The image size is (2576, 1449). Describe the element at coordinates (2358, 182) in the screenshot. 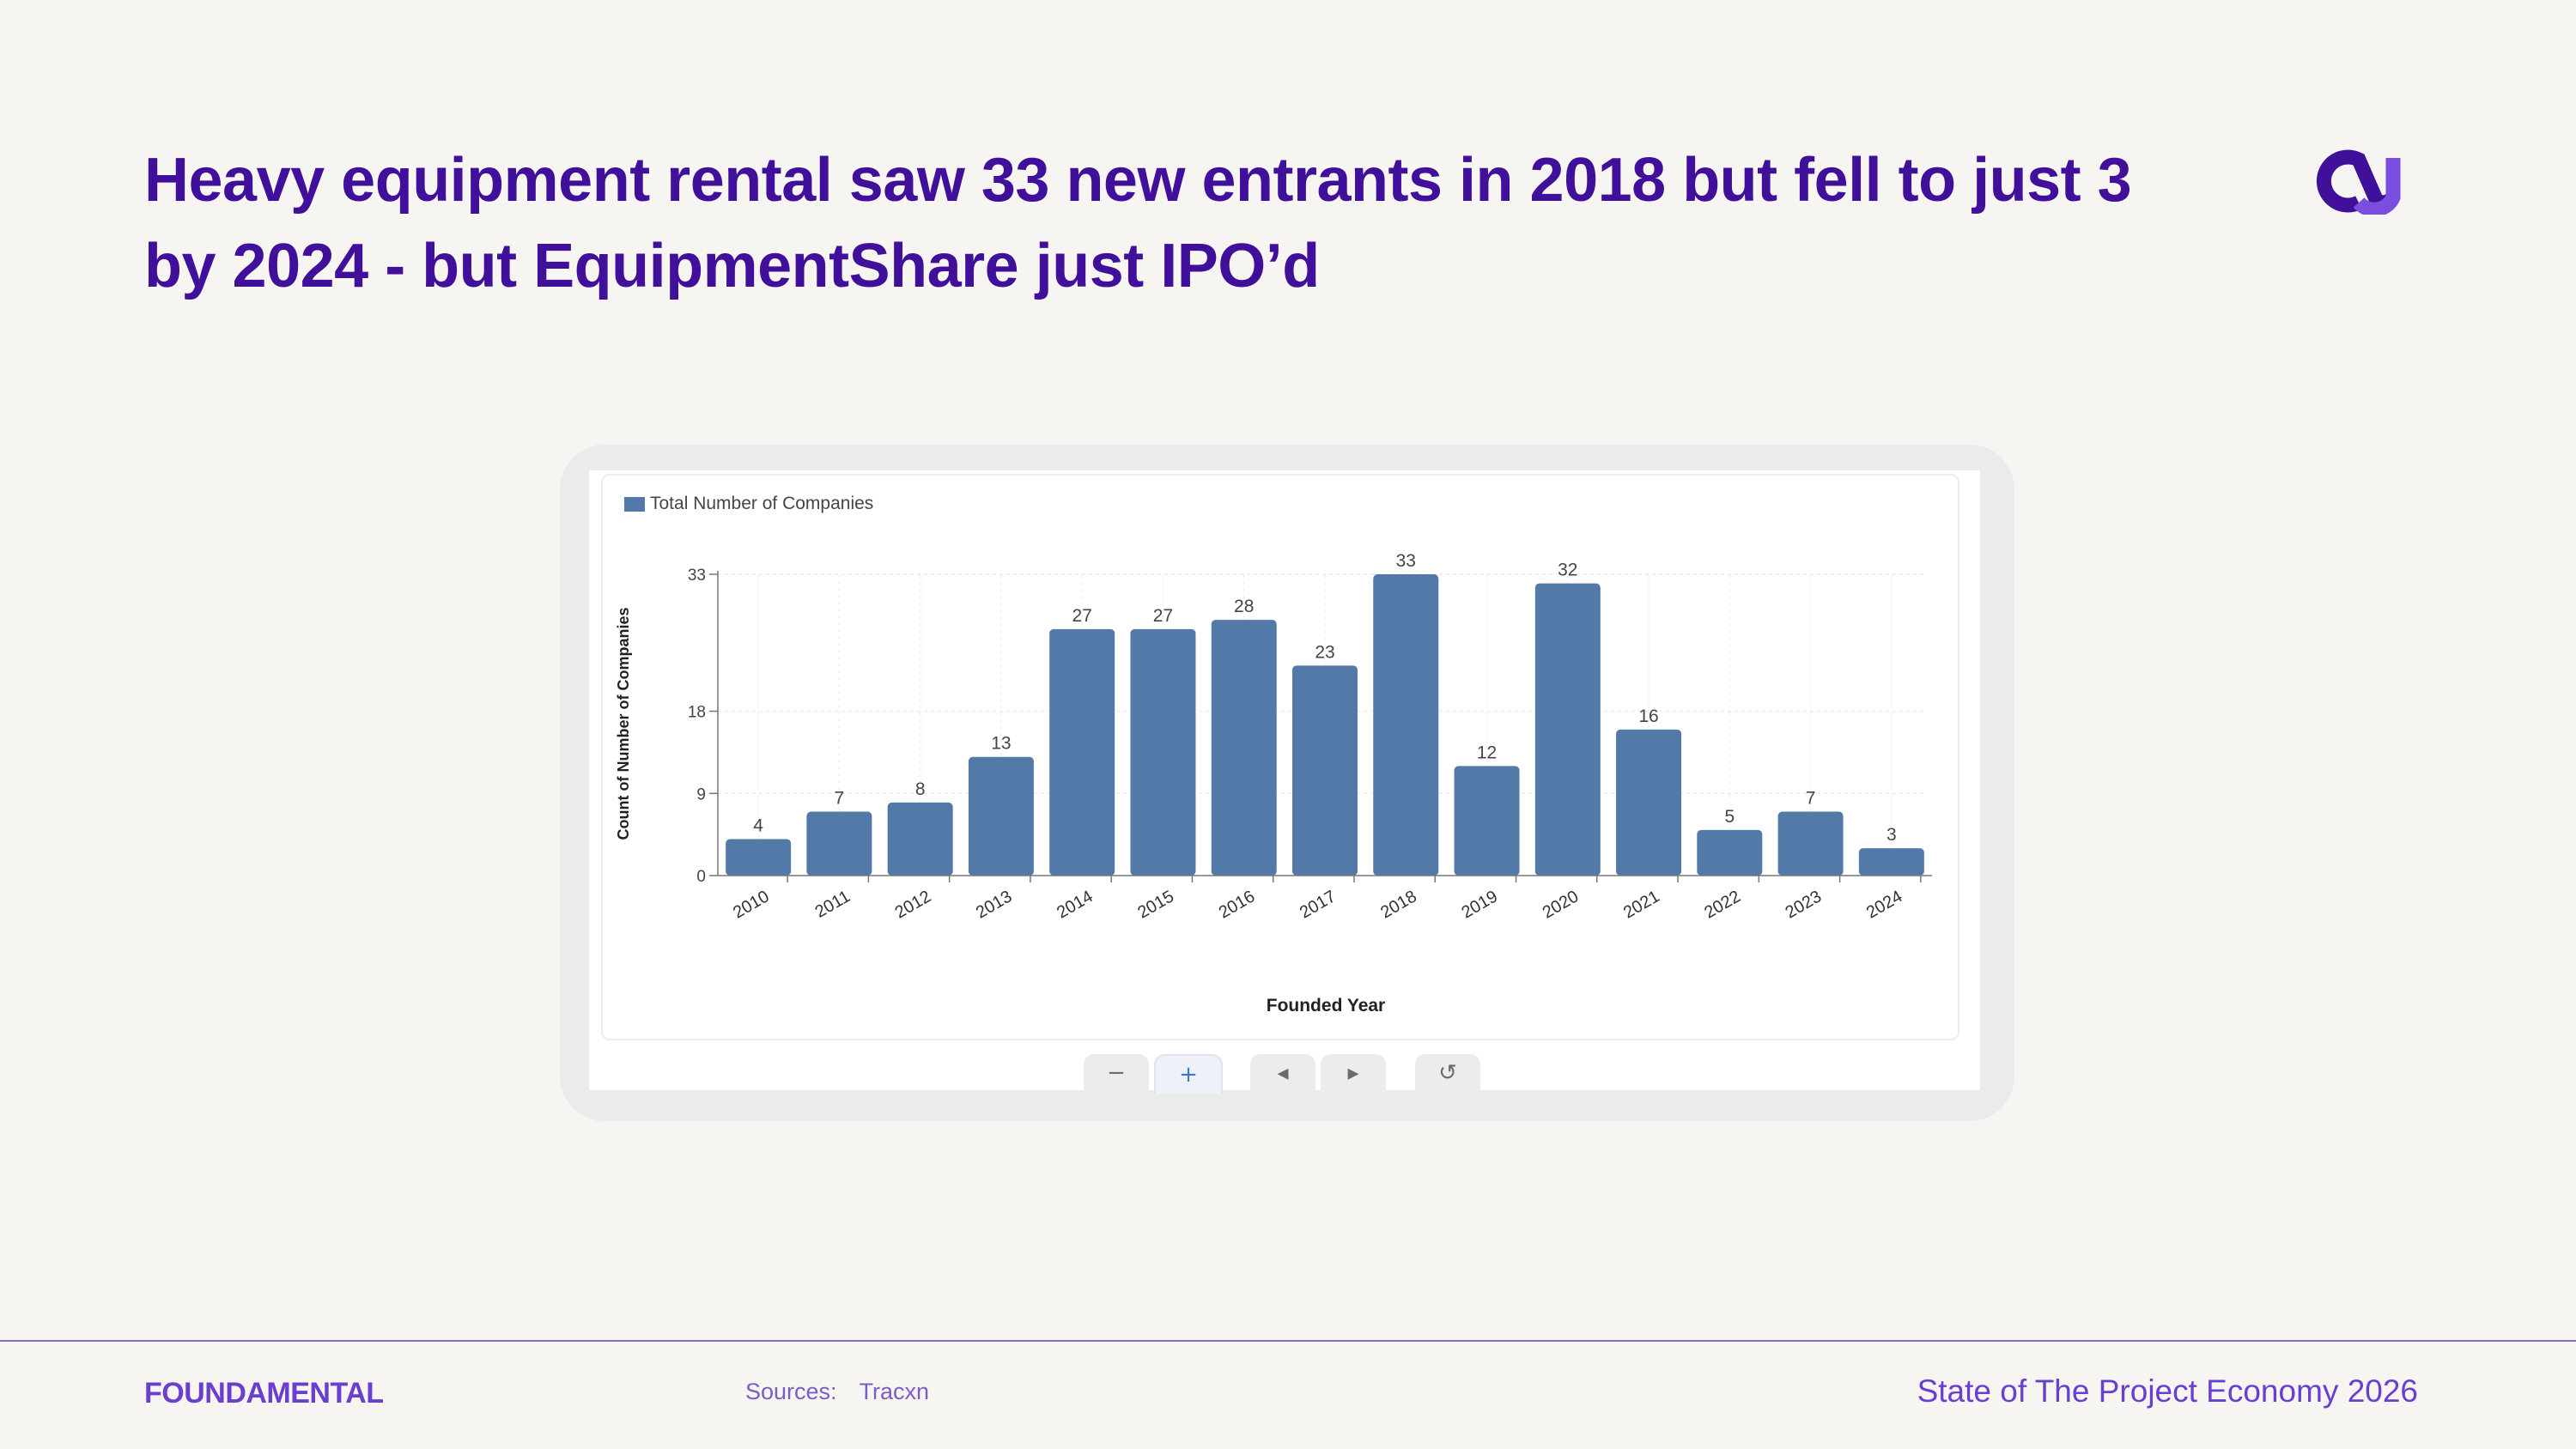

I see `fundamental-mark-icon` at that location.